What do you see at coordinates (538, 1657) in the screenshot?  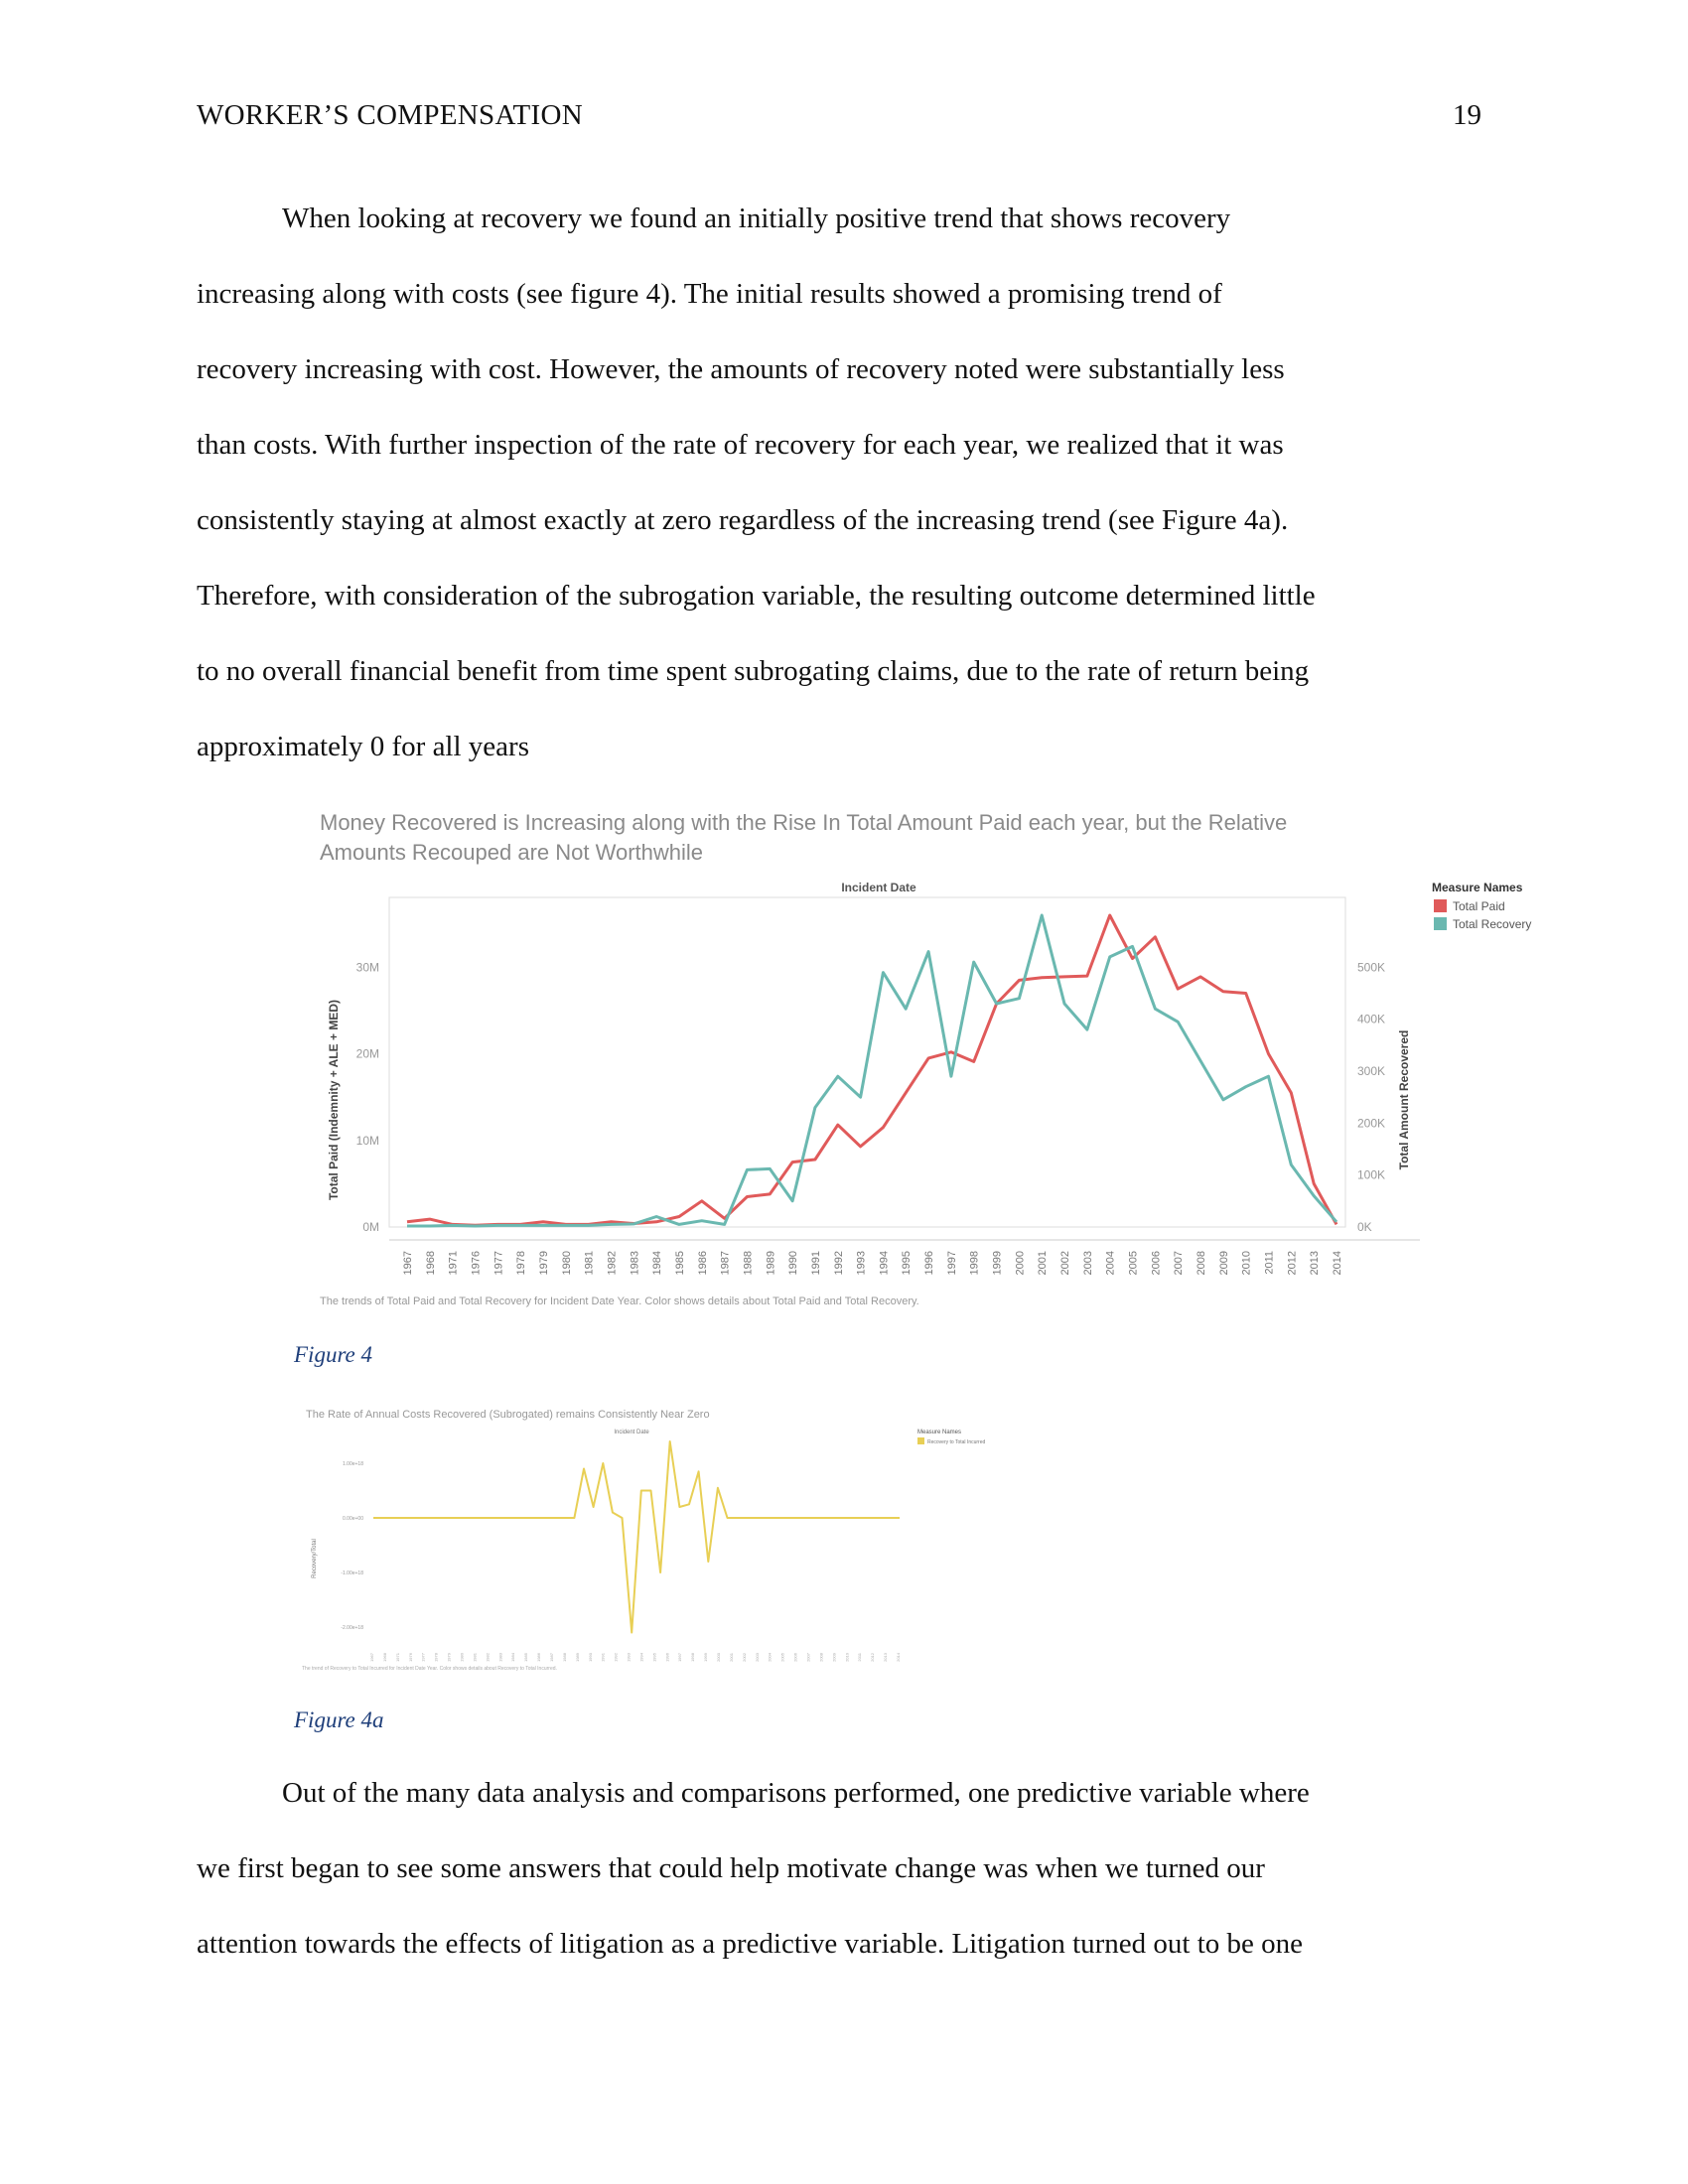 I see `x-tick-label: 1986` at bounding box center [538, 1657].